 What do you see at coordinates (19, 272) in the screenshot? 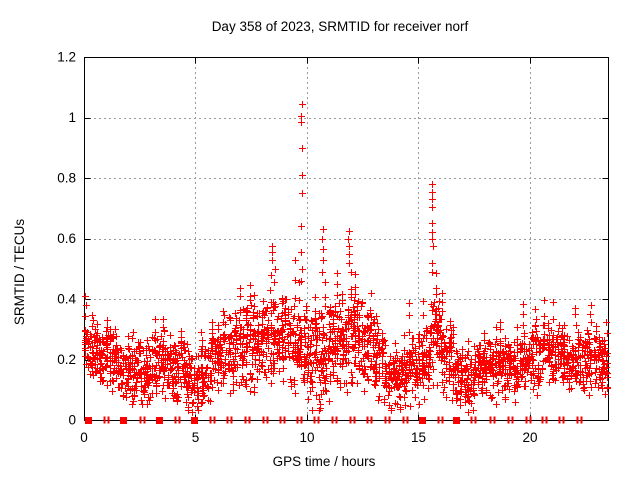
I see `y-axis-label: SRMTID / TECUs` at bounding box center [19, 272].